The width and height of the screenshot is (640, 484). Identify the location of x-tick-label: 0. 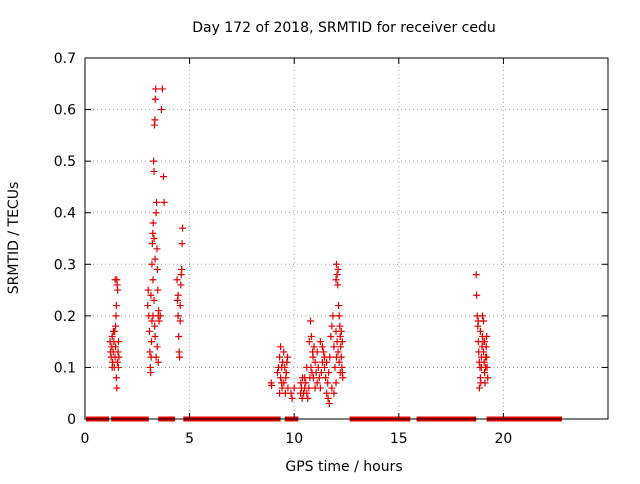
(85, 439).